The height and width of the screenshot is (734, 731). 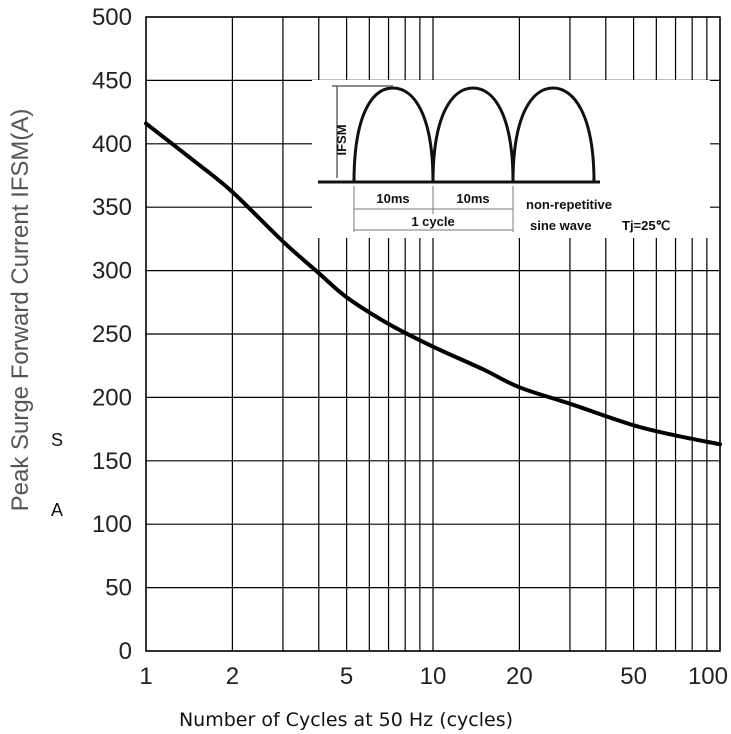 What do you see at coordinates (112, 524) in the screenshot?
I see `y-tick-label: 100` at bounding box center [112, 524].